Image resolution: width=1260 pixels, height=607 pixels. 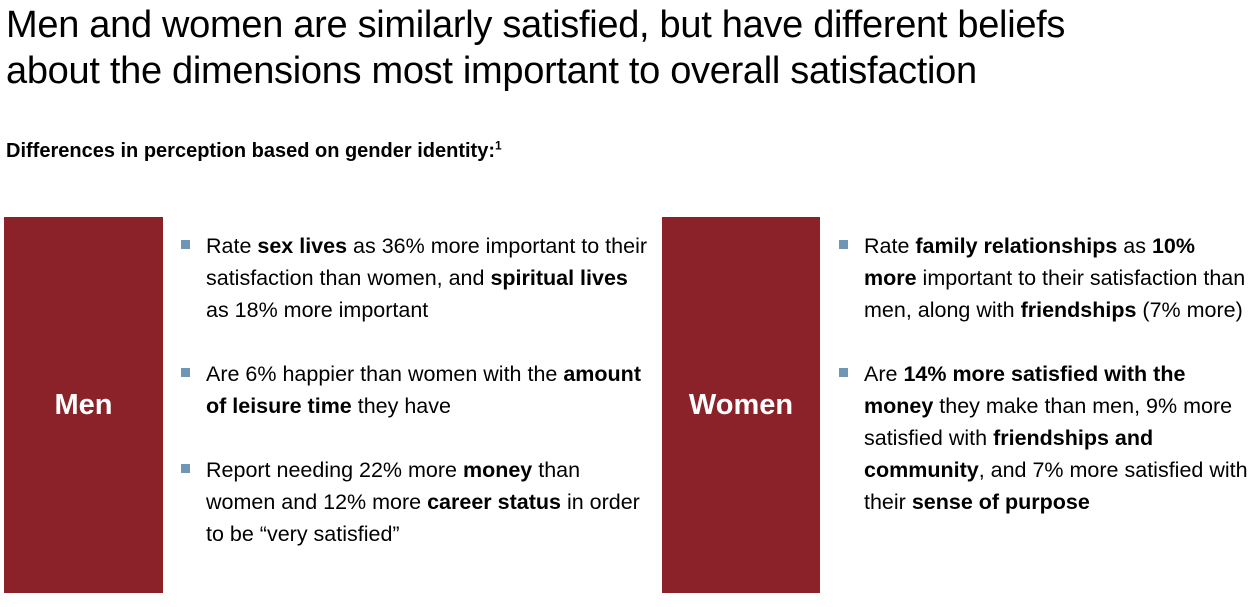 What do you see at coordinates (1009, 454) in the screenshot?
I see `bullet-emphasis: friendships and community` at bounding box center [1009, 454].